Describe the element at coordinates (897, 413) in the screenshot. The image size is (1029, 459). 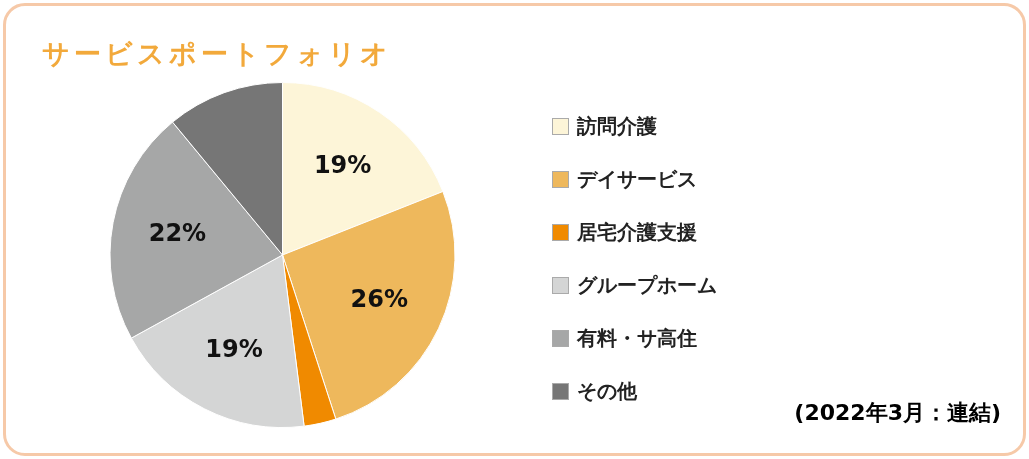
I see `text: (2022年3月：連結)` at that location.